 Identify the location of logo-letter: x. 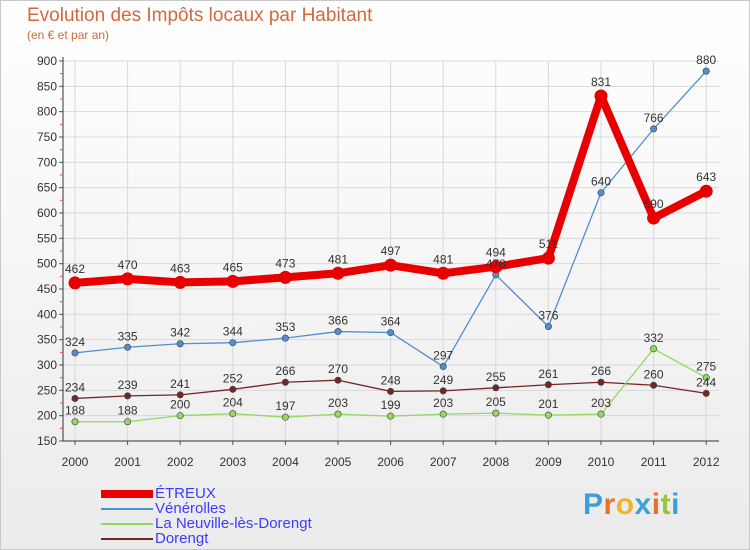
(643, 504).